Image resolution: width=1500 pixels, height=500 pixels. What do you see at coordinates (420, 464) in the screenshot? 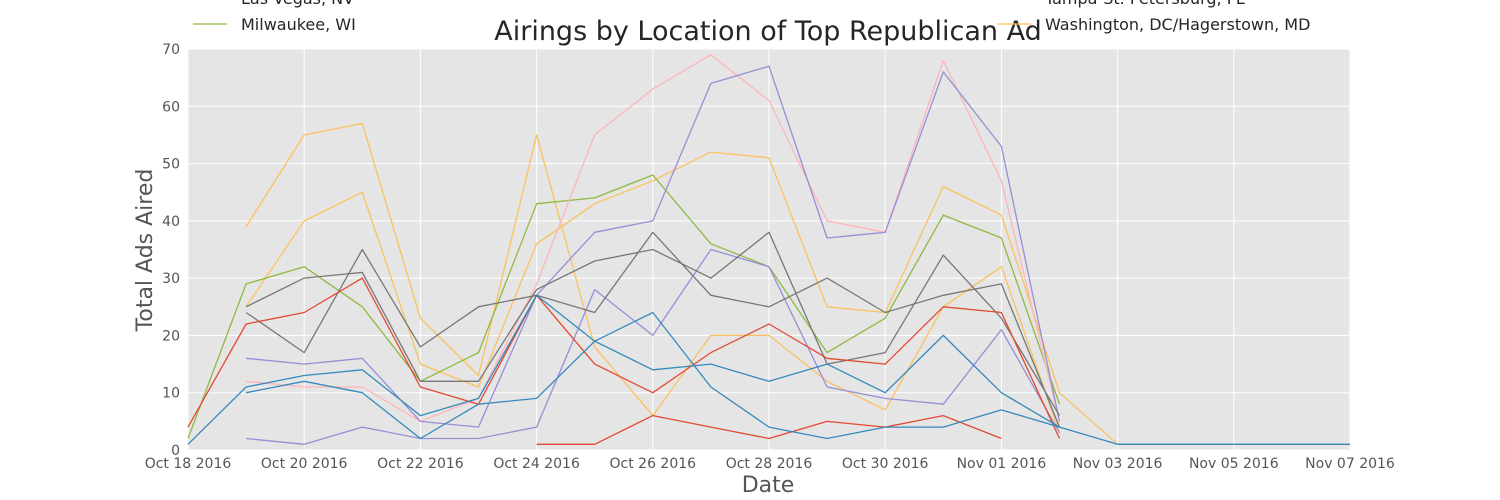
I see `x-tick-label: Oct 22 2016` at bounding box center [420, 464].